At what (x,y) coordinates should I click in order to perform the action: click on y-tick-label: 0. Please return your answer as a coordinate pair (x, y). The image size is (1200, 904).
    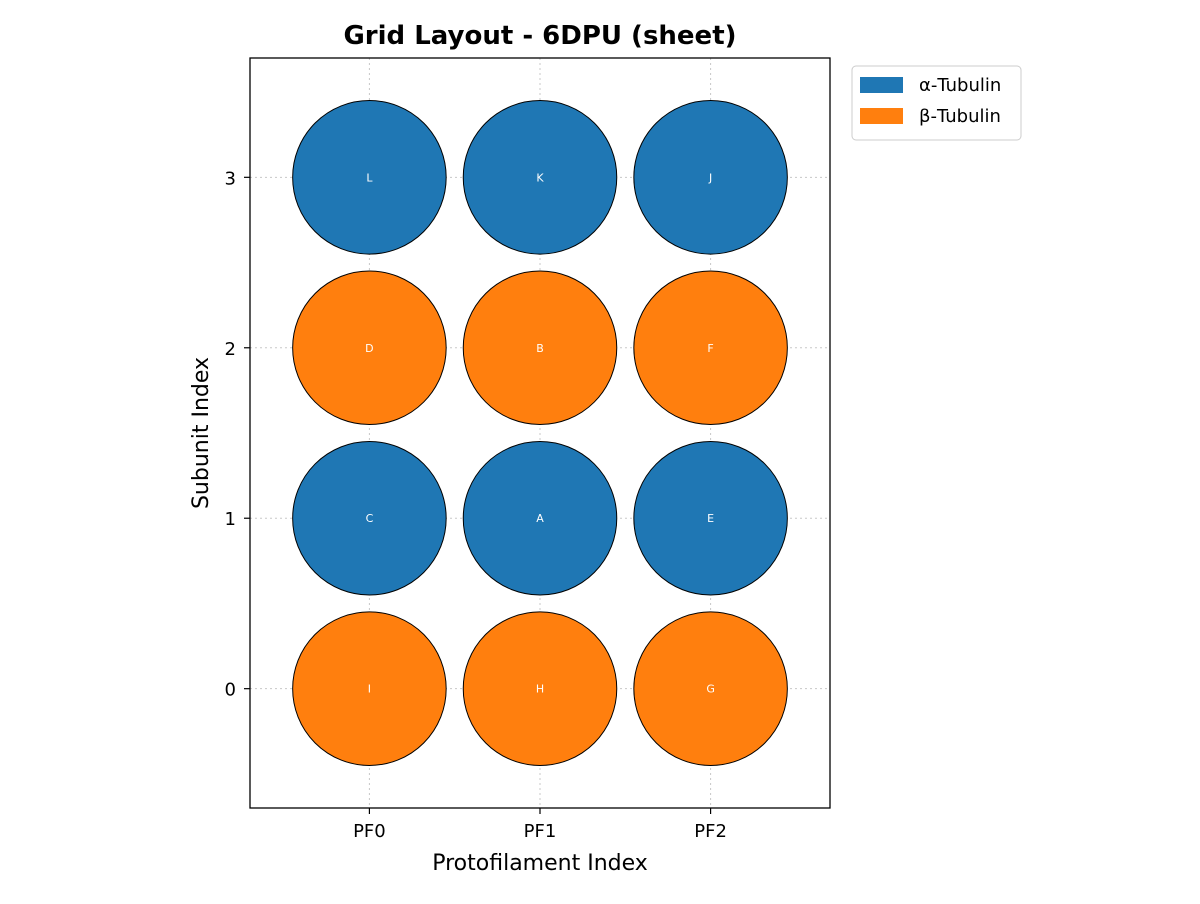
    Looking at the image, I should click on (230, 690).